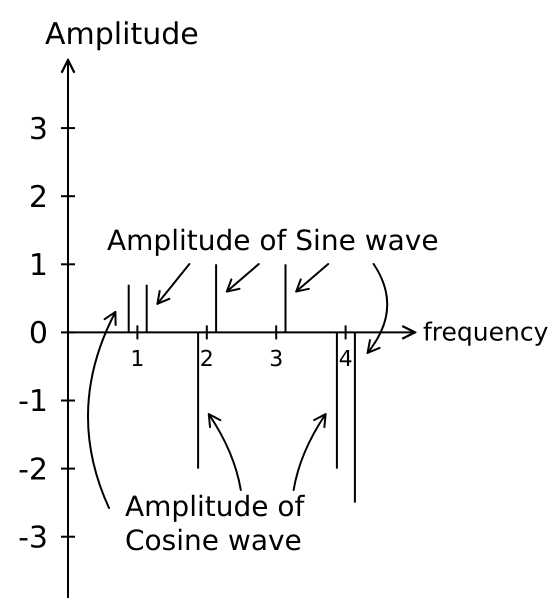 This screenshot has width=553, height=599. Describe the element at coordinates (38, 129) in the screenshot. I see `y-tick-label: 3` at that location.